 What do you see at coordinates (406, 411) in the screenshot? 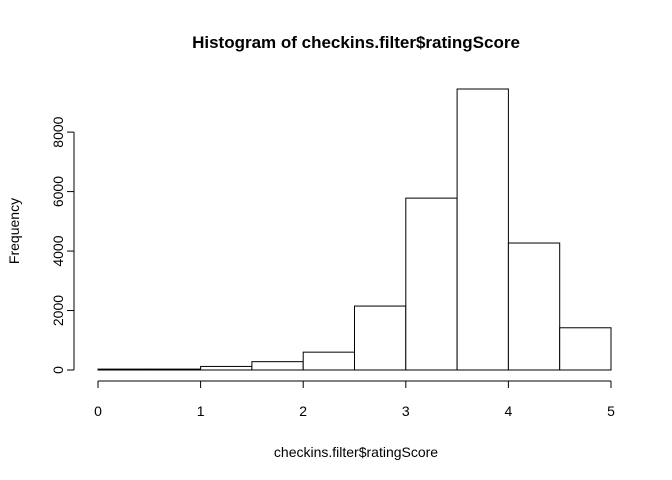
I see `x-tick-label-3: 3` at bounding box center [406, 411].